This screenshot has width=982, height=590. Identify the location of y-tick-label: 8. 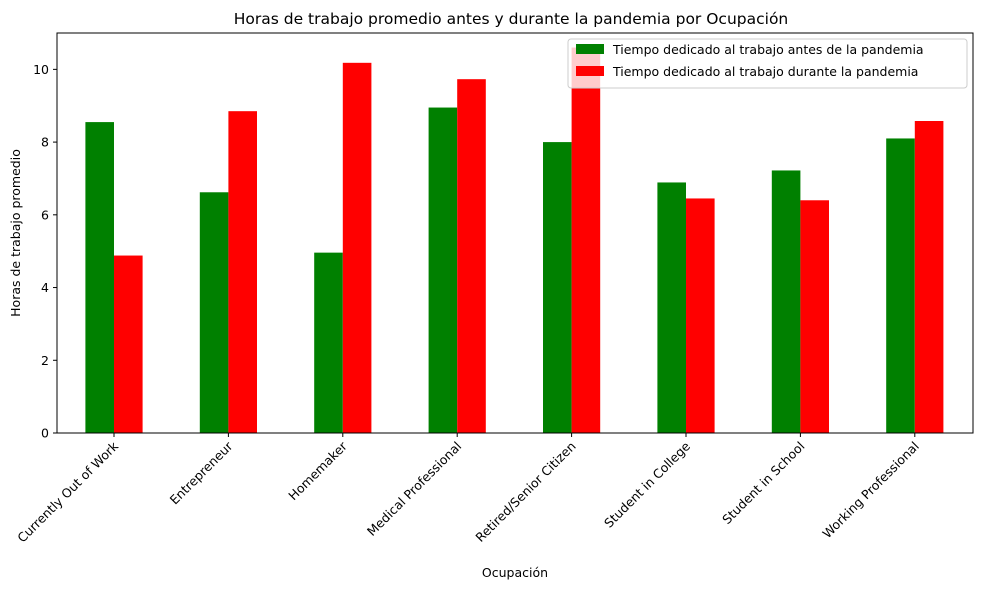
(45, 142).